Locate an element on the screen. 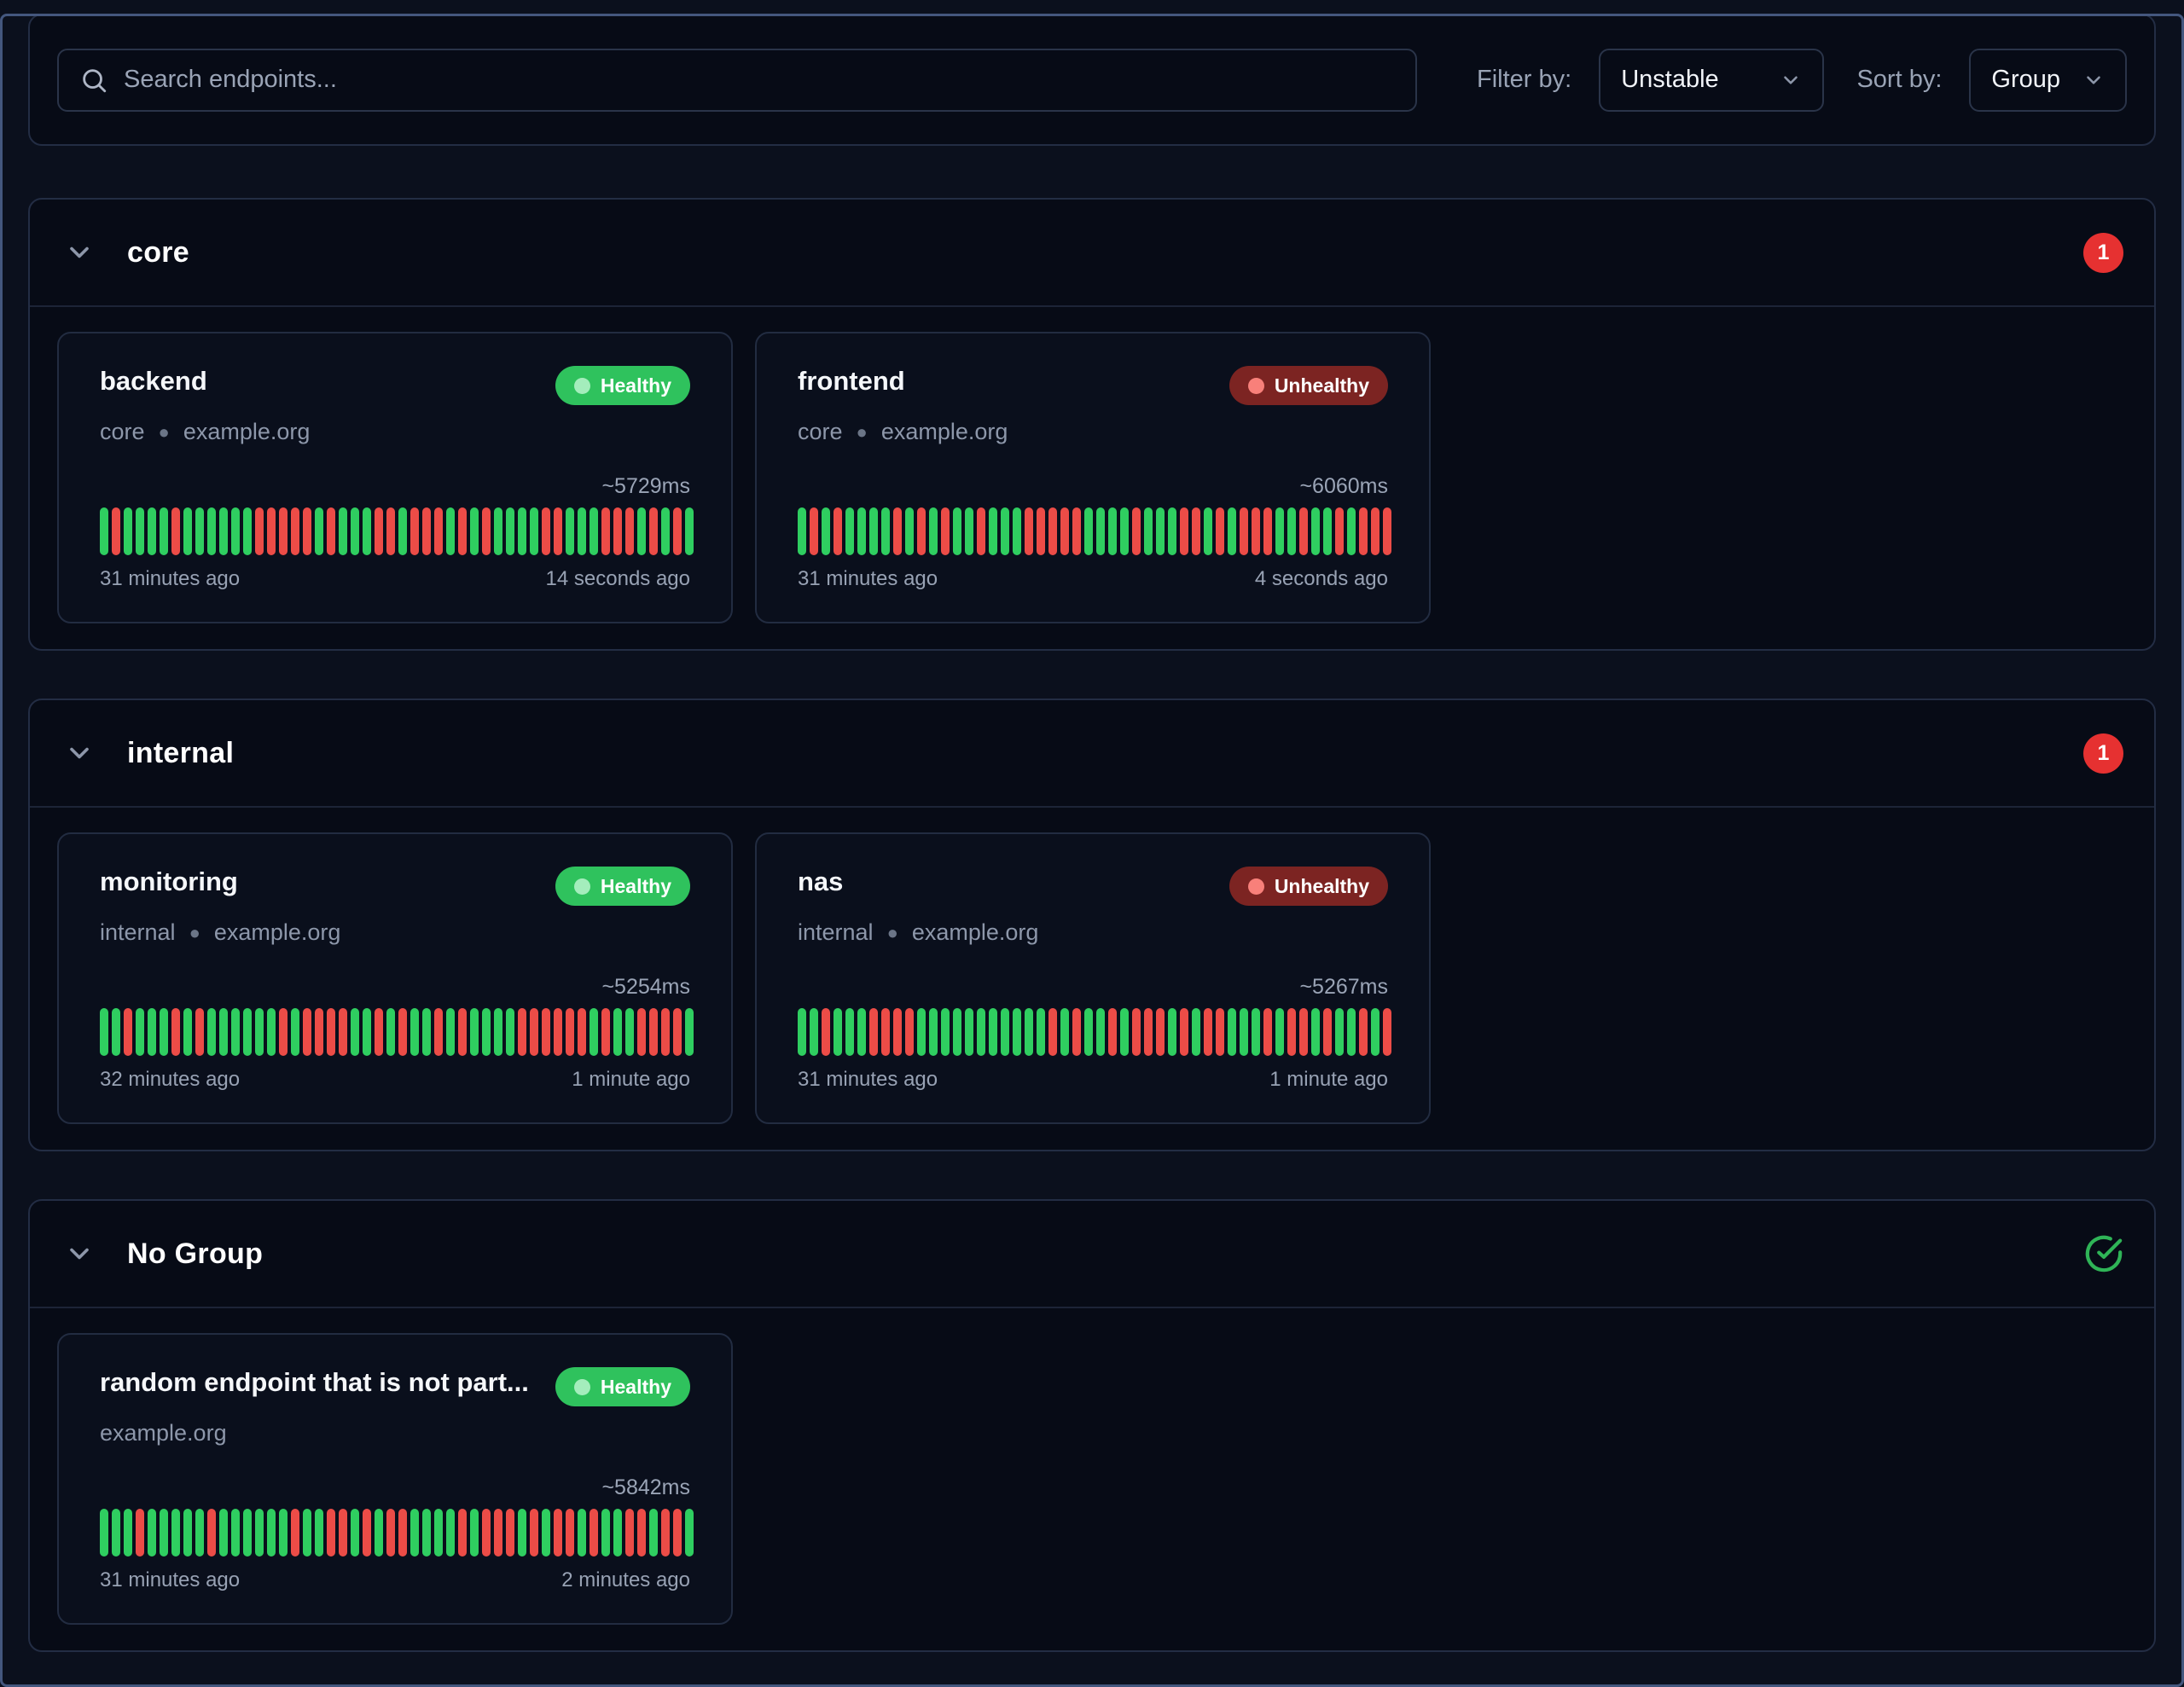 Image resolution: width=2184 pixels, height=1687 pixels. sort-select: Group is located at coordinates (2048, 80).